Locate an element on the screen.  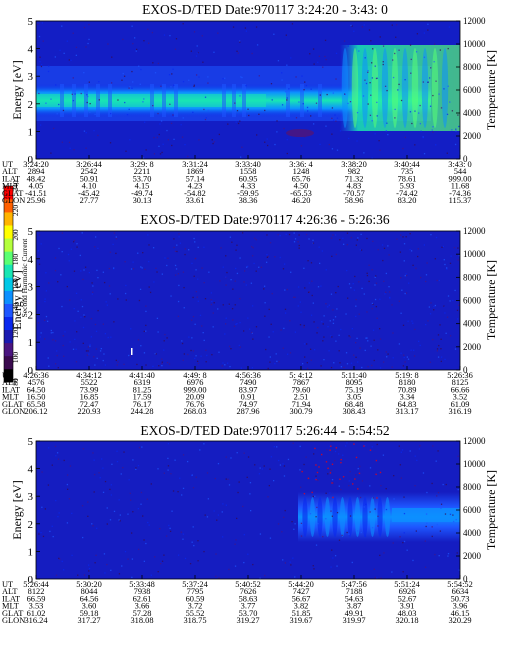
orbit-cell: 4:41:40 is located at coordinates (142, 375).